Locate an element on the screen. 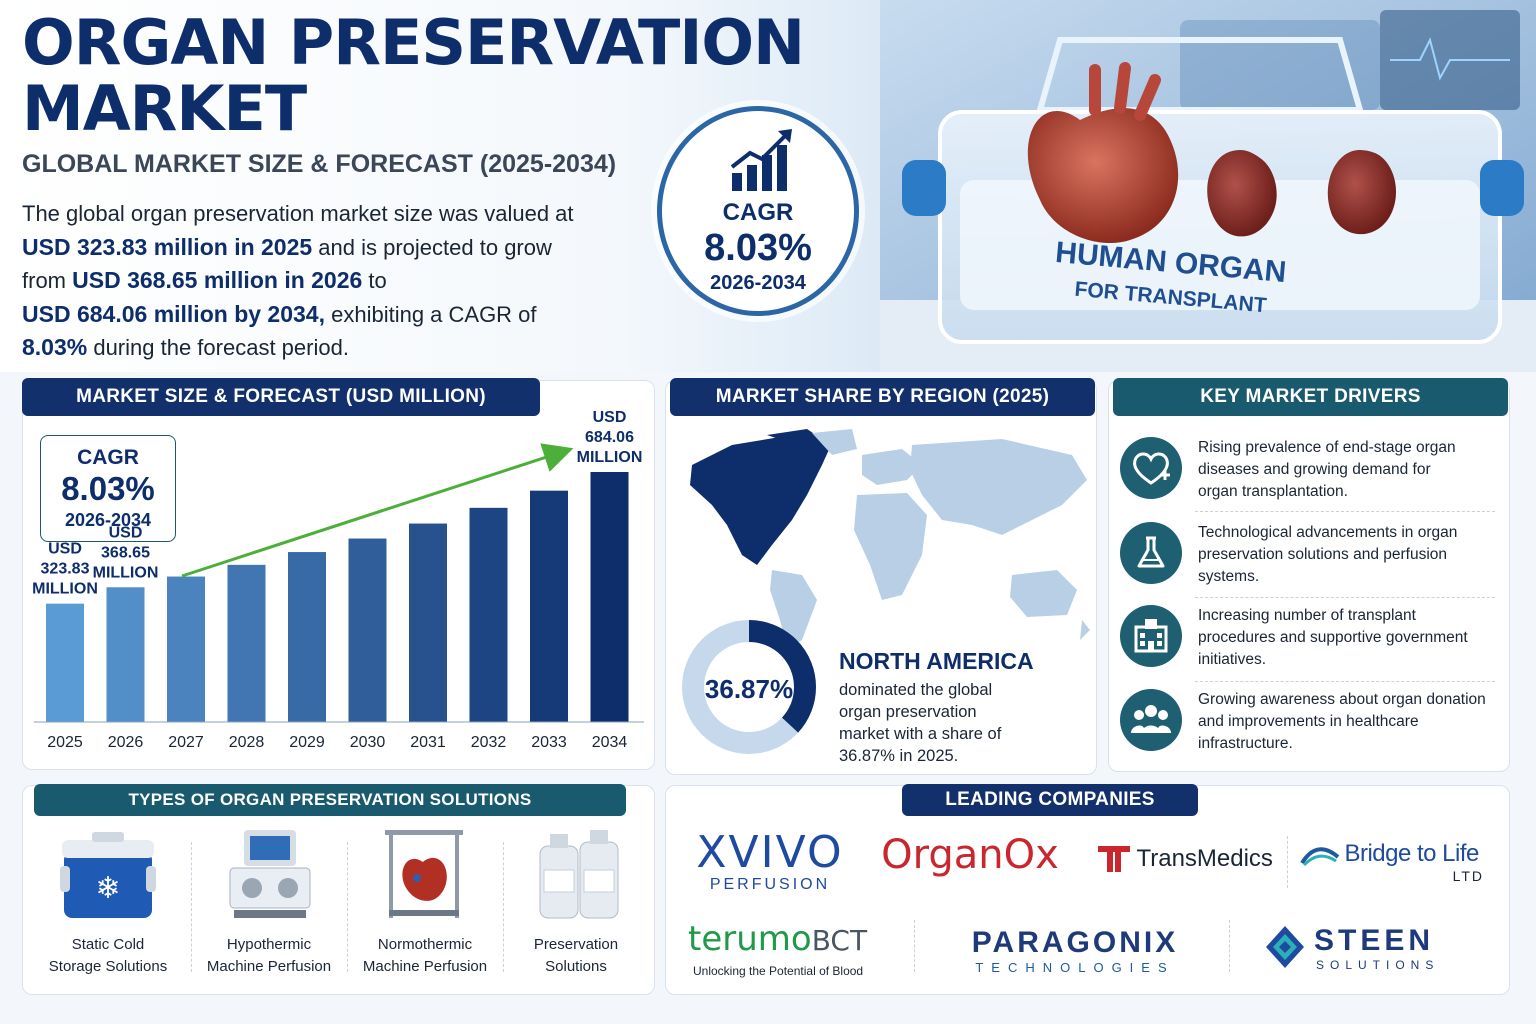  bridge-to-life-logo: Bridge to Life LTD is located at coordinates (1395, 862).